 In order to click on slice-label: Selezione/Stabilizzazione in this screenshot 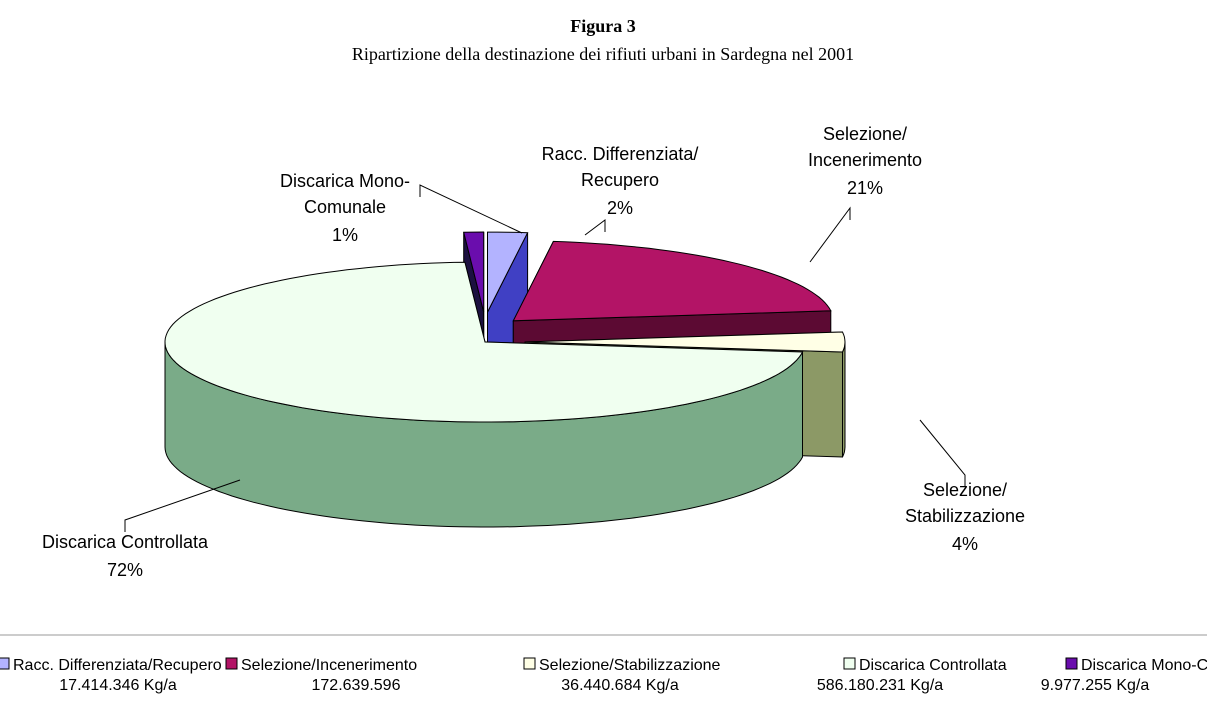, I will do `click(965, 503)`.